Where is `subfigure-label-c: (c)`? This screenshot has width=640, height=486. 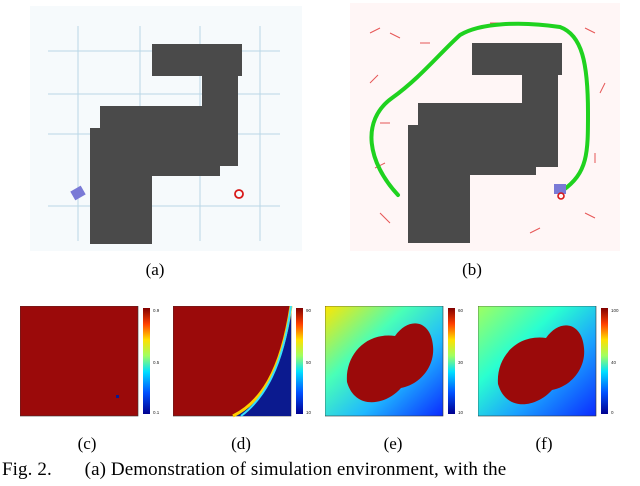 subfigure-label-c: (c) is located at coordinates (87, 443).